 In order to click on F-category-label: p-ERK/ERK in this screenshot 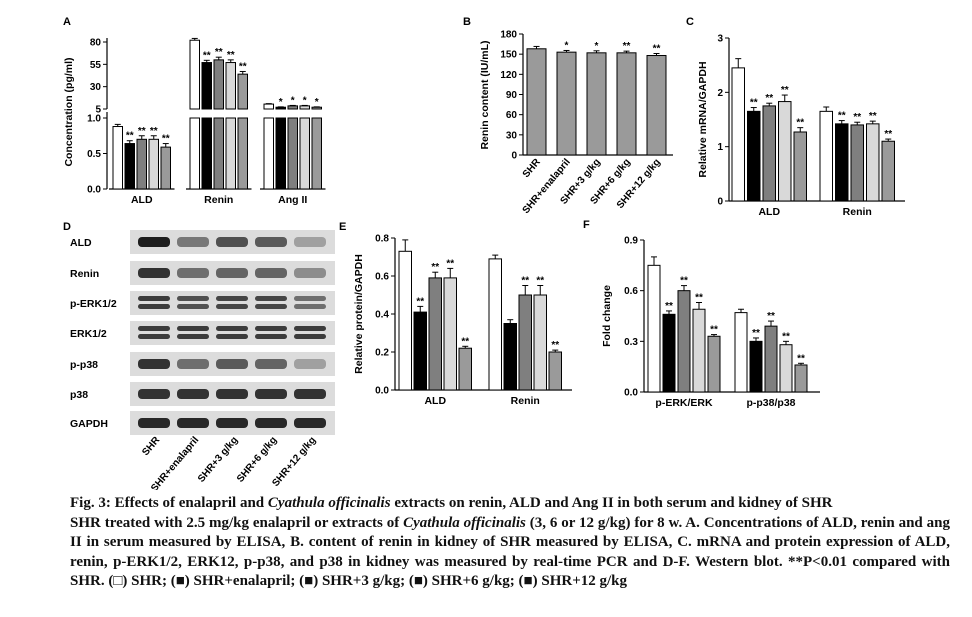, I will do `click(684, 403)`.